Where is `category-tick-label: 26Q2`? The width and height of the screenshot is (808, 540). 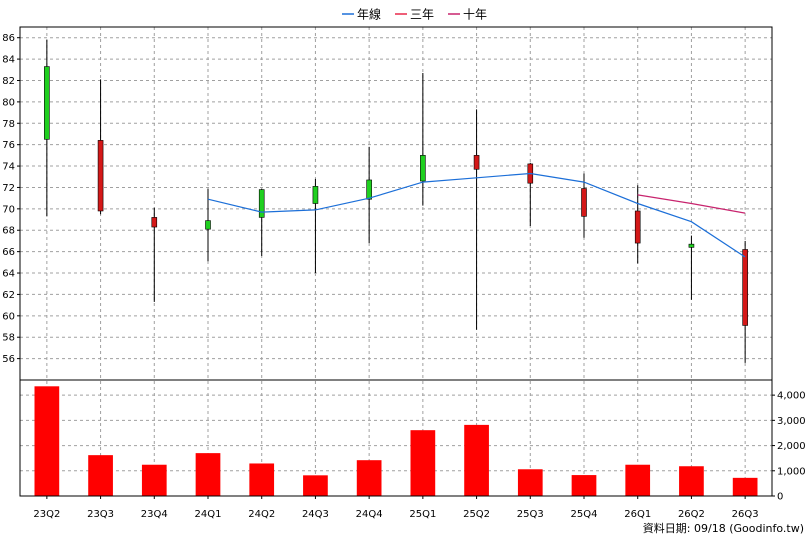
category-tick-label: 26Q2 is located at coordinates (691, 514).